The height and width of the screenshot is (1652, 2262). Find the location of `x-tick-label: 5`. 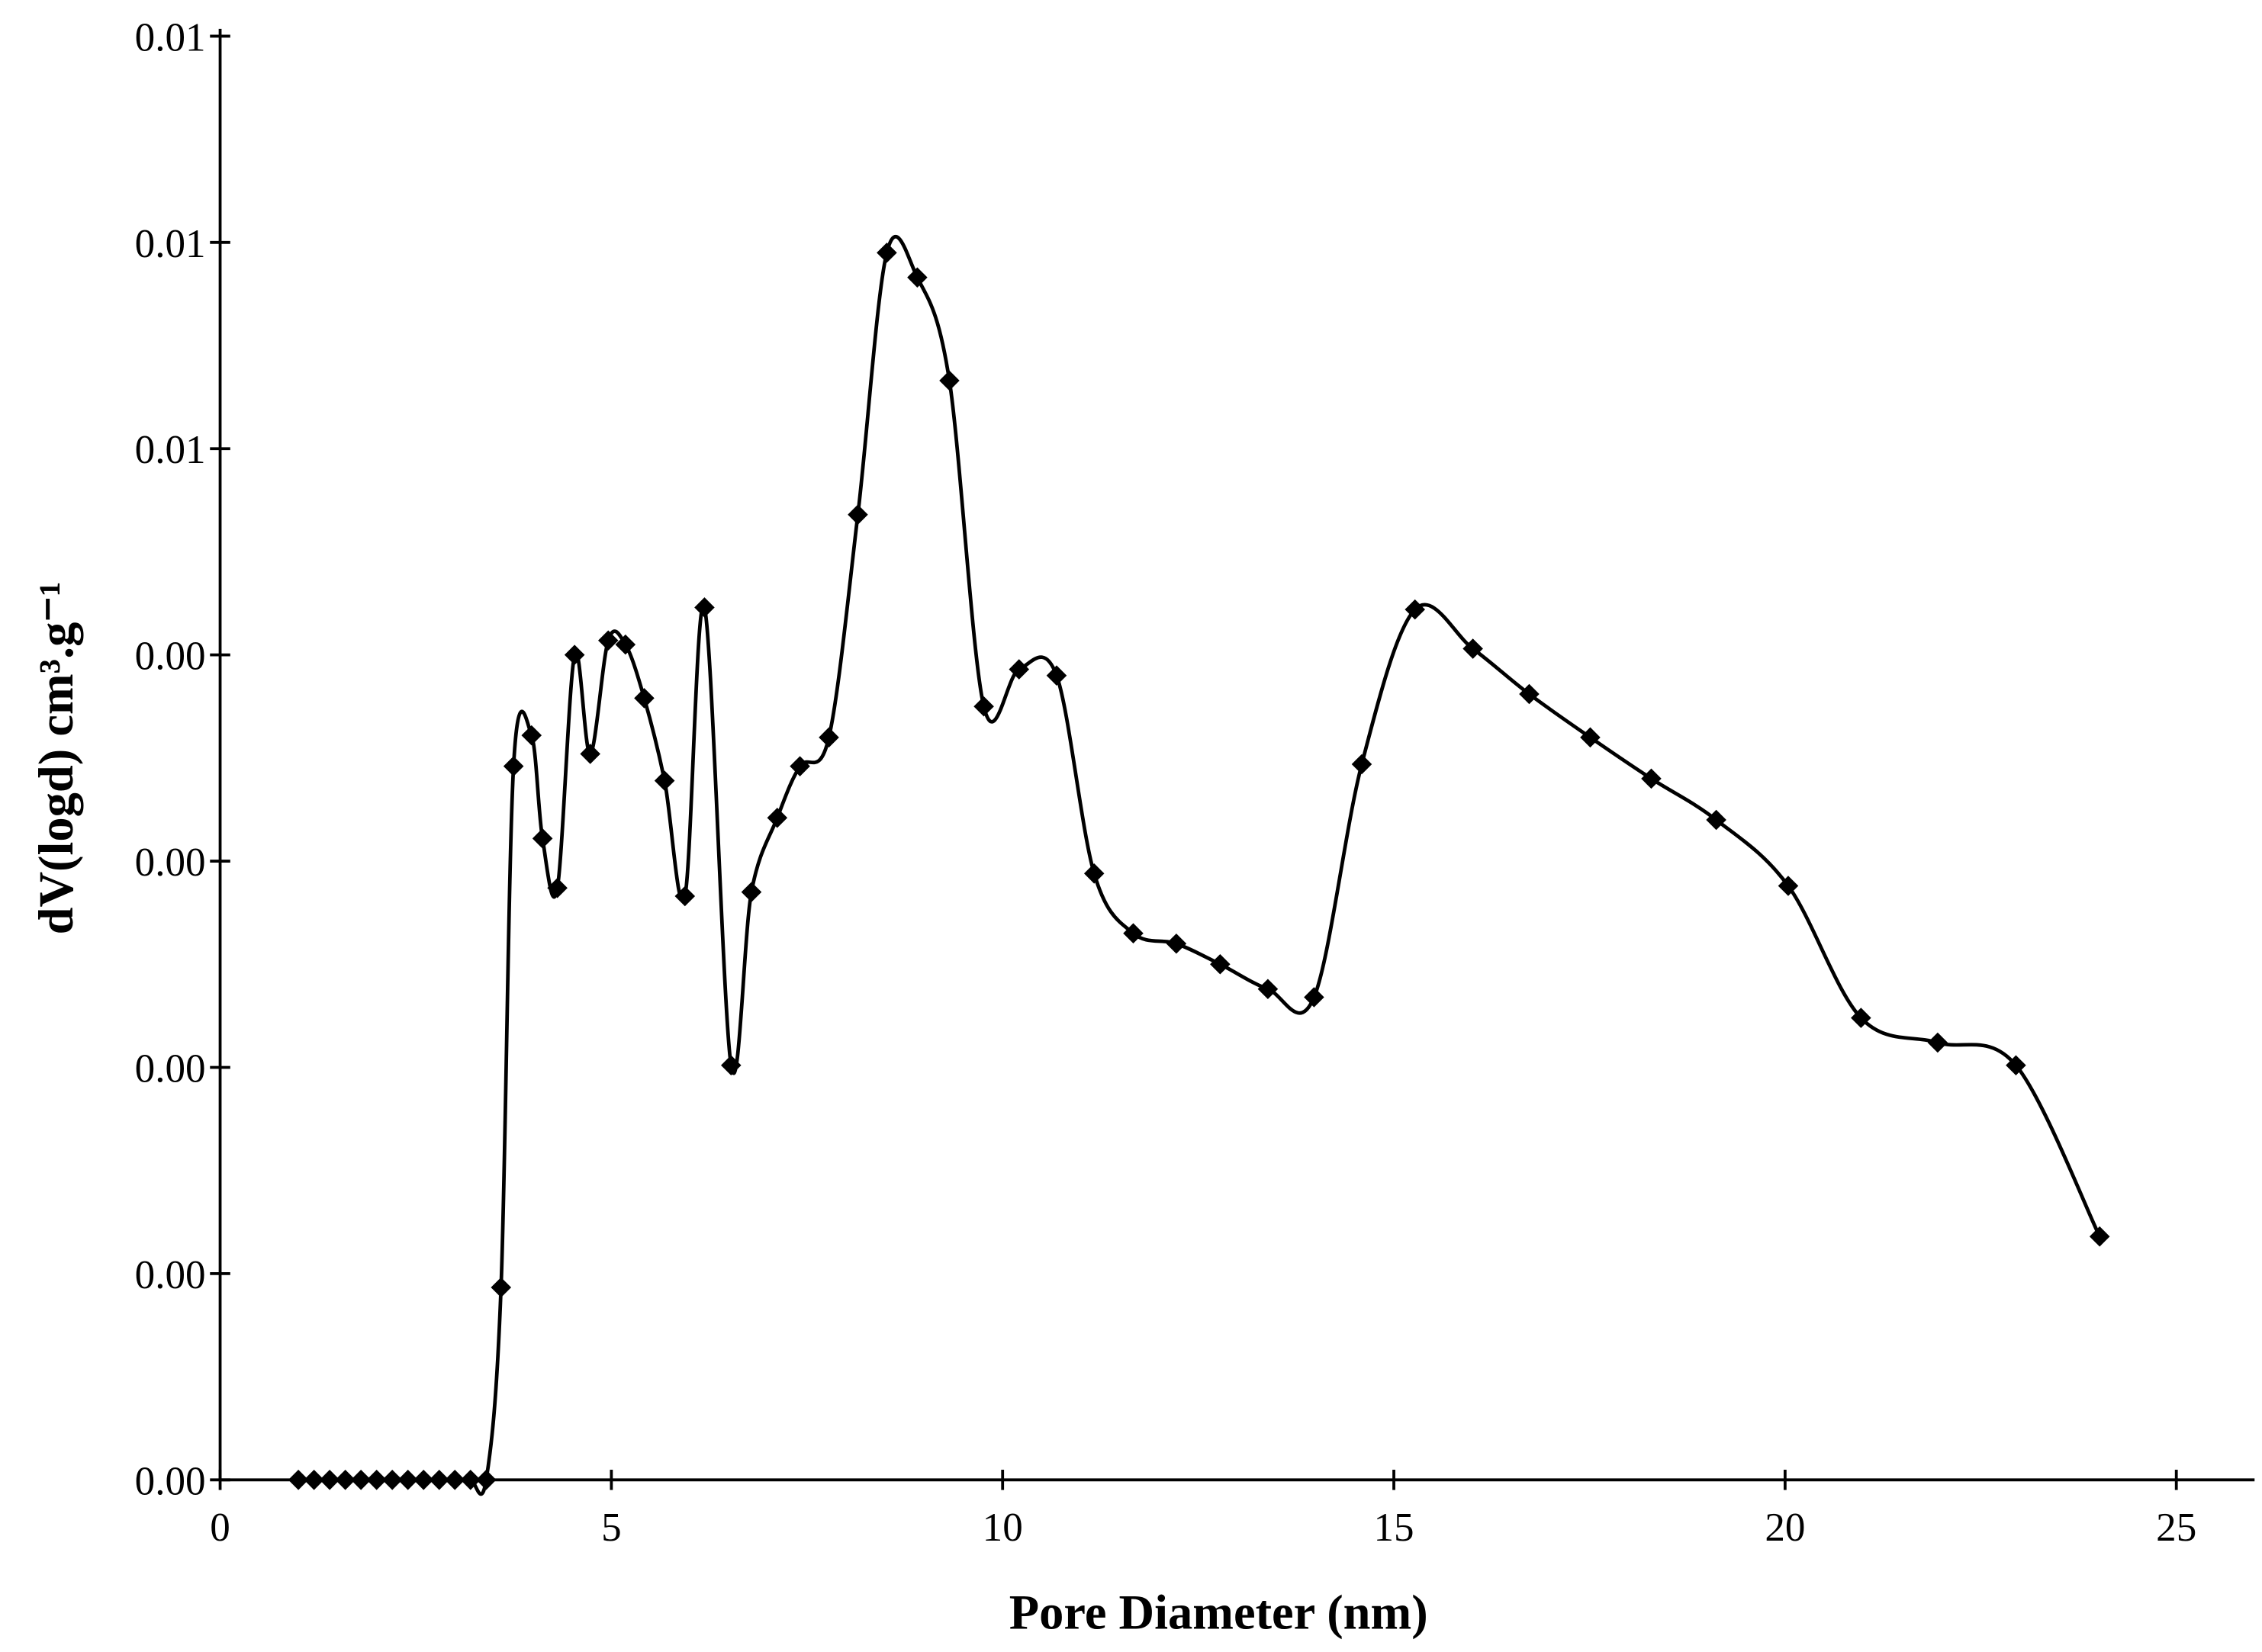

x-tick-label: 5 is located at coordinates (611, 1528).